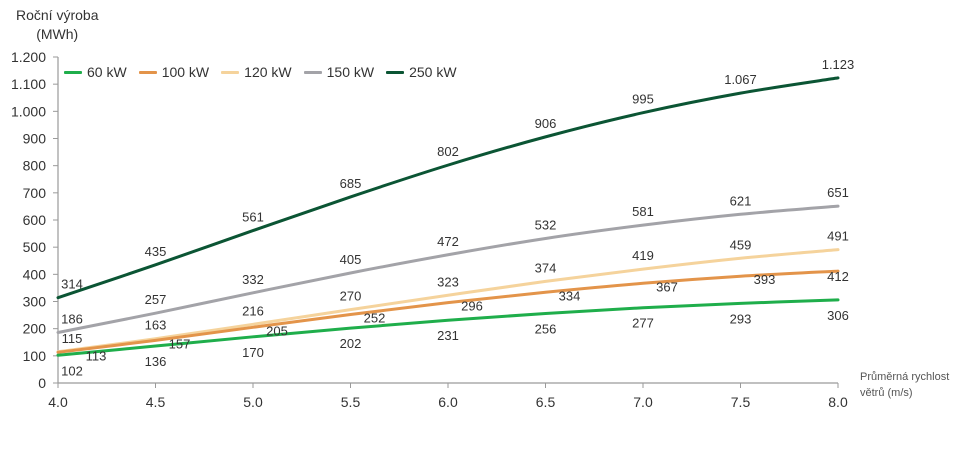  I want to click on data-label: 685, so click(351, 183).